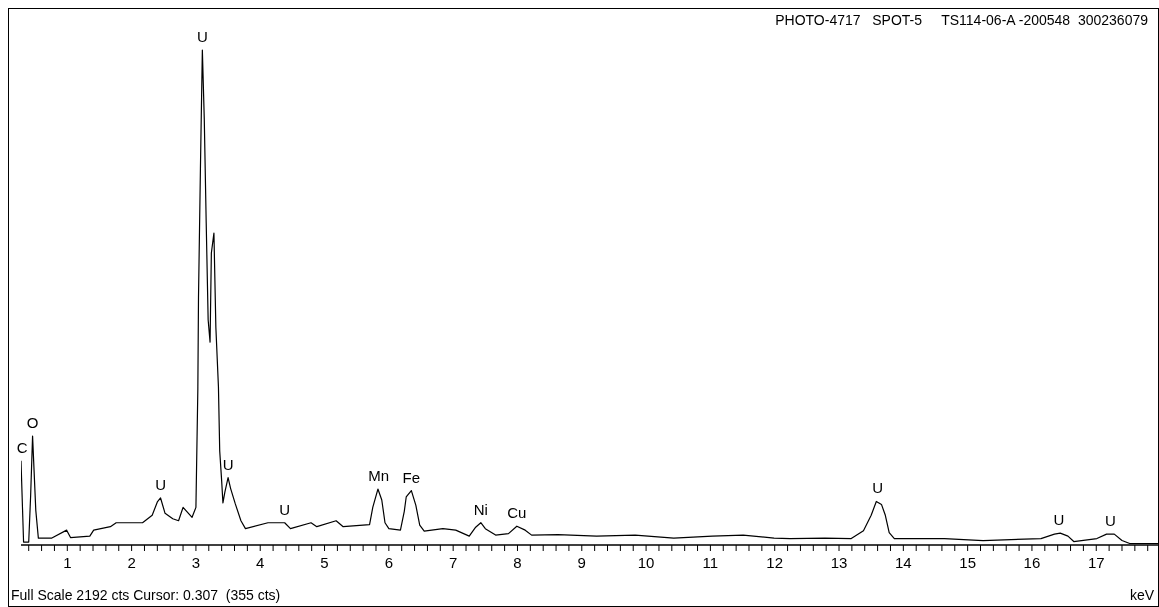  Describe the element at coordinates (581, 562) in the screenshot. I see `x-tick-label: 9` at that location.